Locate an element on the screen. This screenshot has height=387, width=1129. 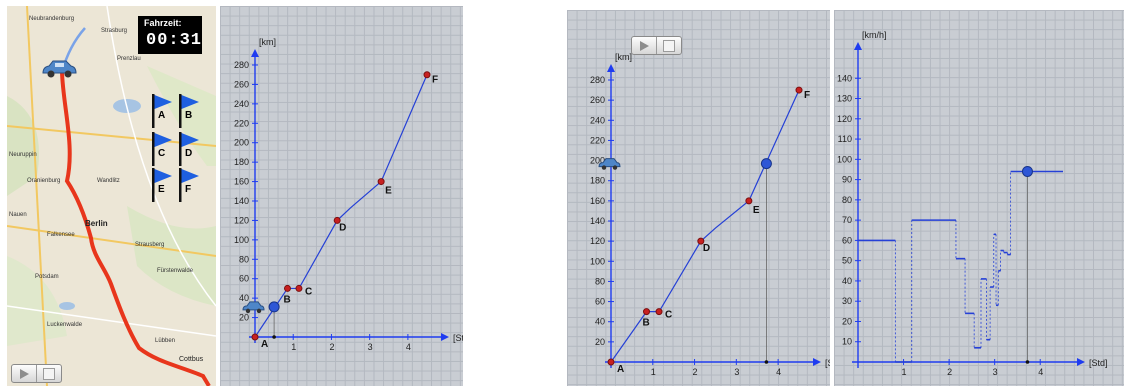
flag-label: D is located at coordinates (189, 153).